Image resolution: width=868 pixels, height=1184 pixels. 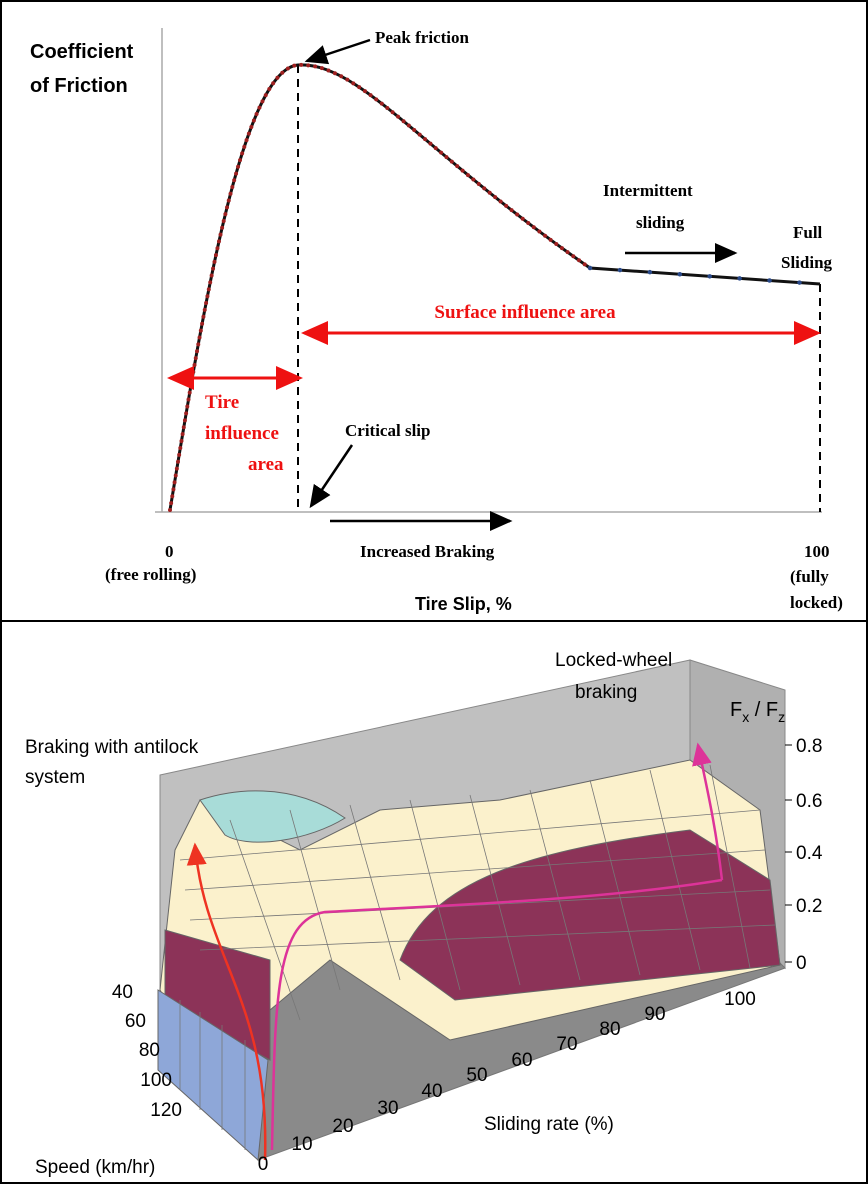 I want to click on x-tick-label: locked), so click(x=816, y=602).